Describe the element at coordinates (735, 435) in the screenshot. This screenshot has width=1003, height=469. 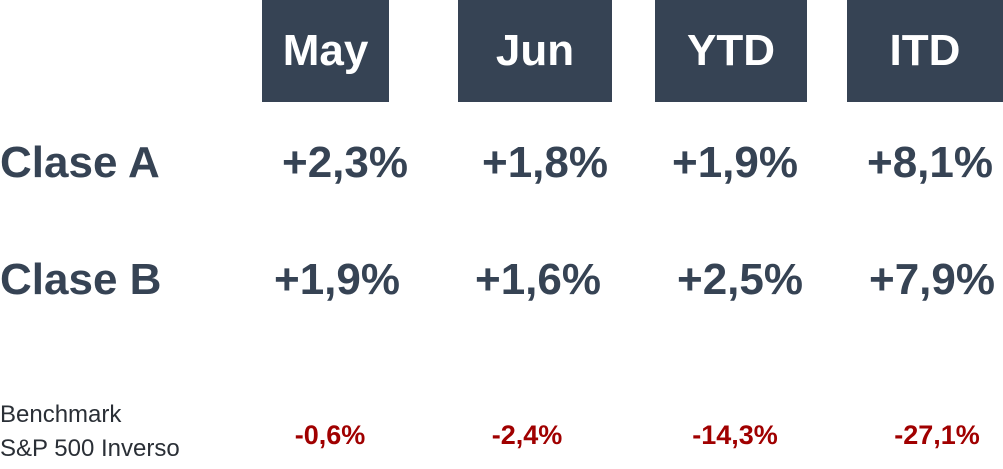
I see `cell-value: -14,3%` at that location.